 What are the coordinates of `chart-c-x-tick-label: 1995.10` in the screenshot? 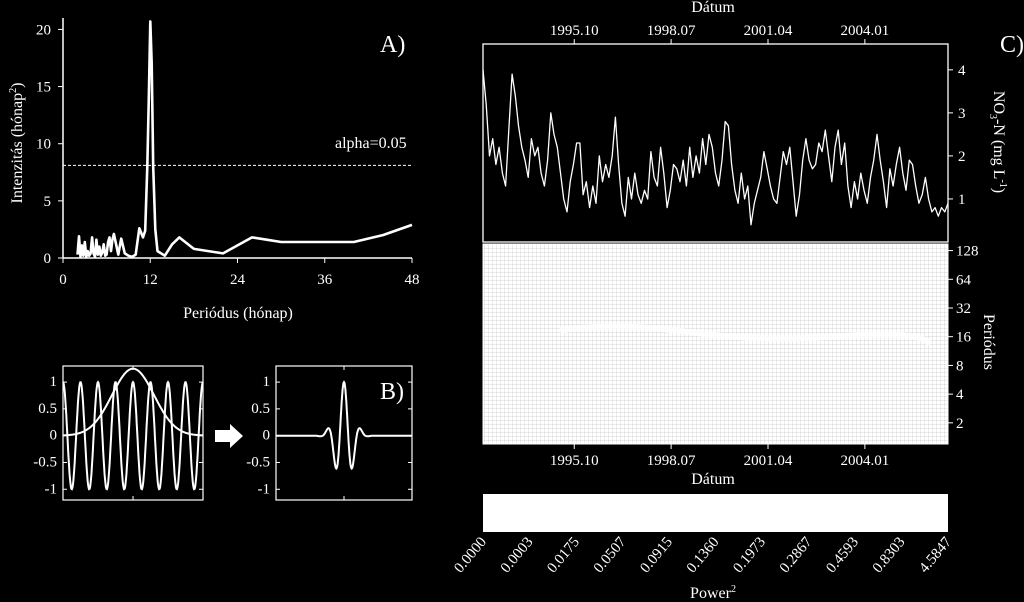 It's located at (574, 31).